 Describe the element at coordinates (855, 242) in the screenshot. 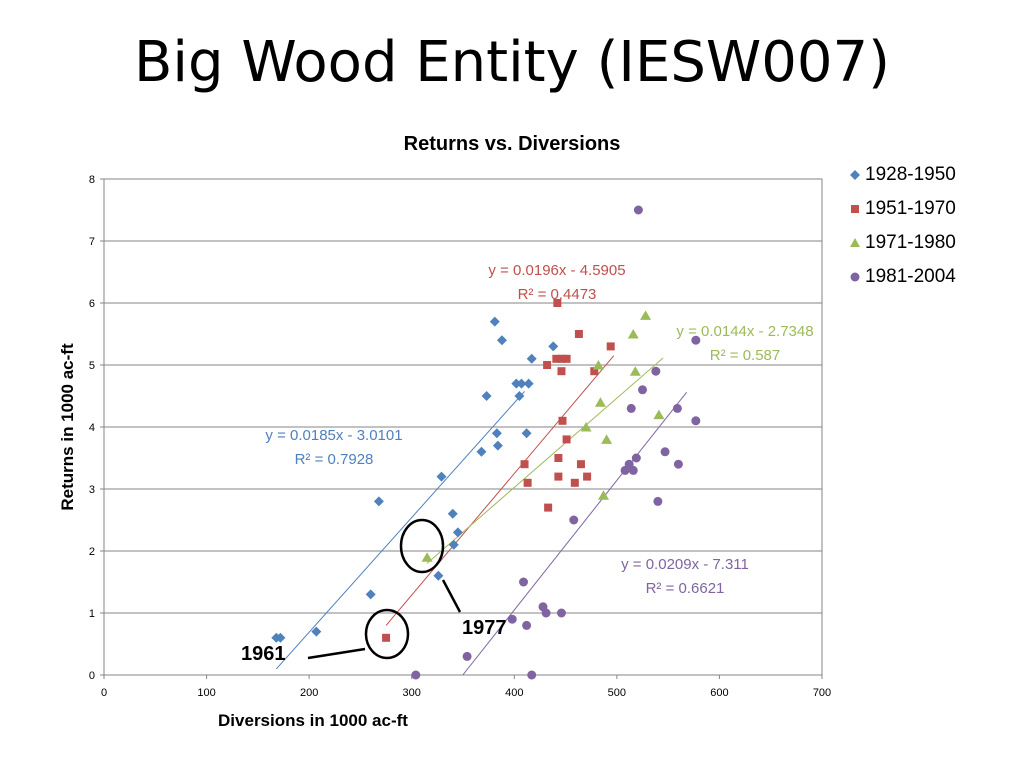

I see `legend-marker-triangle` at that location.